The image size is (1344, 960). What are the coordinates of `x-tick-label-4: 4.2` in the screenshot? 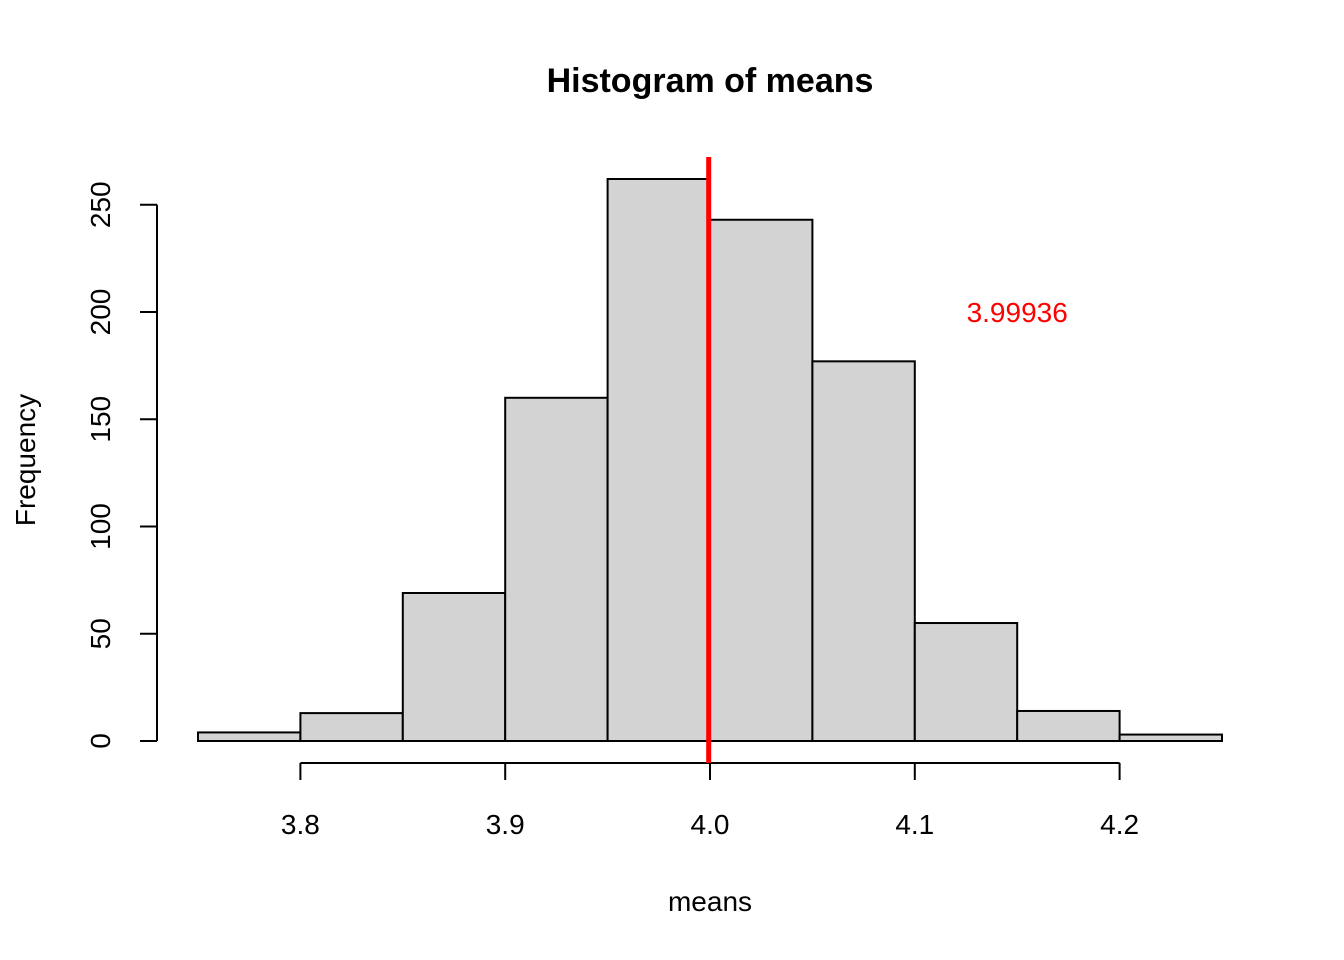 It's located at (1119, 824).